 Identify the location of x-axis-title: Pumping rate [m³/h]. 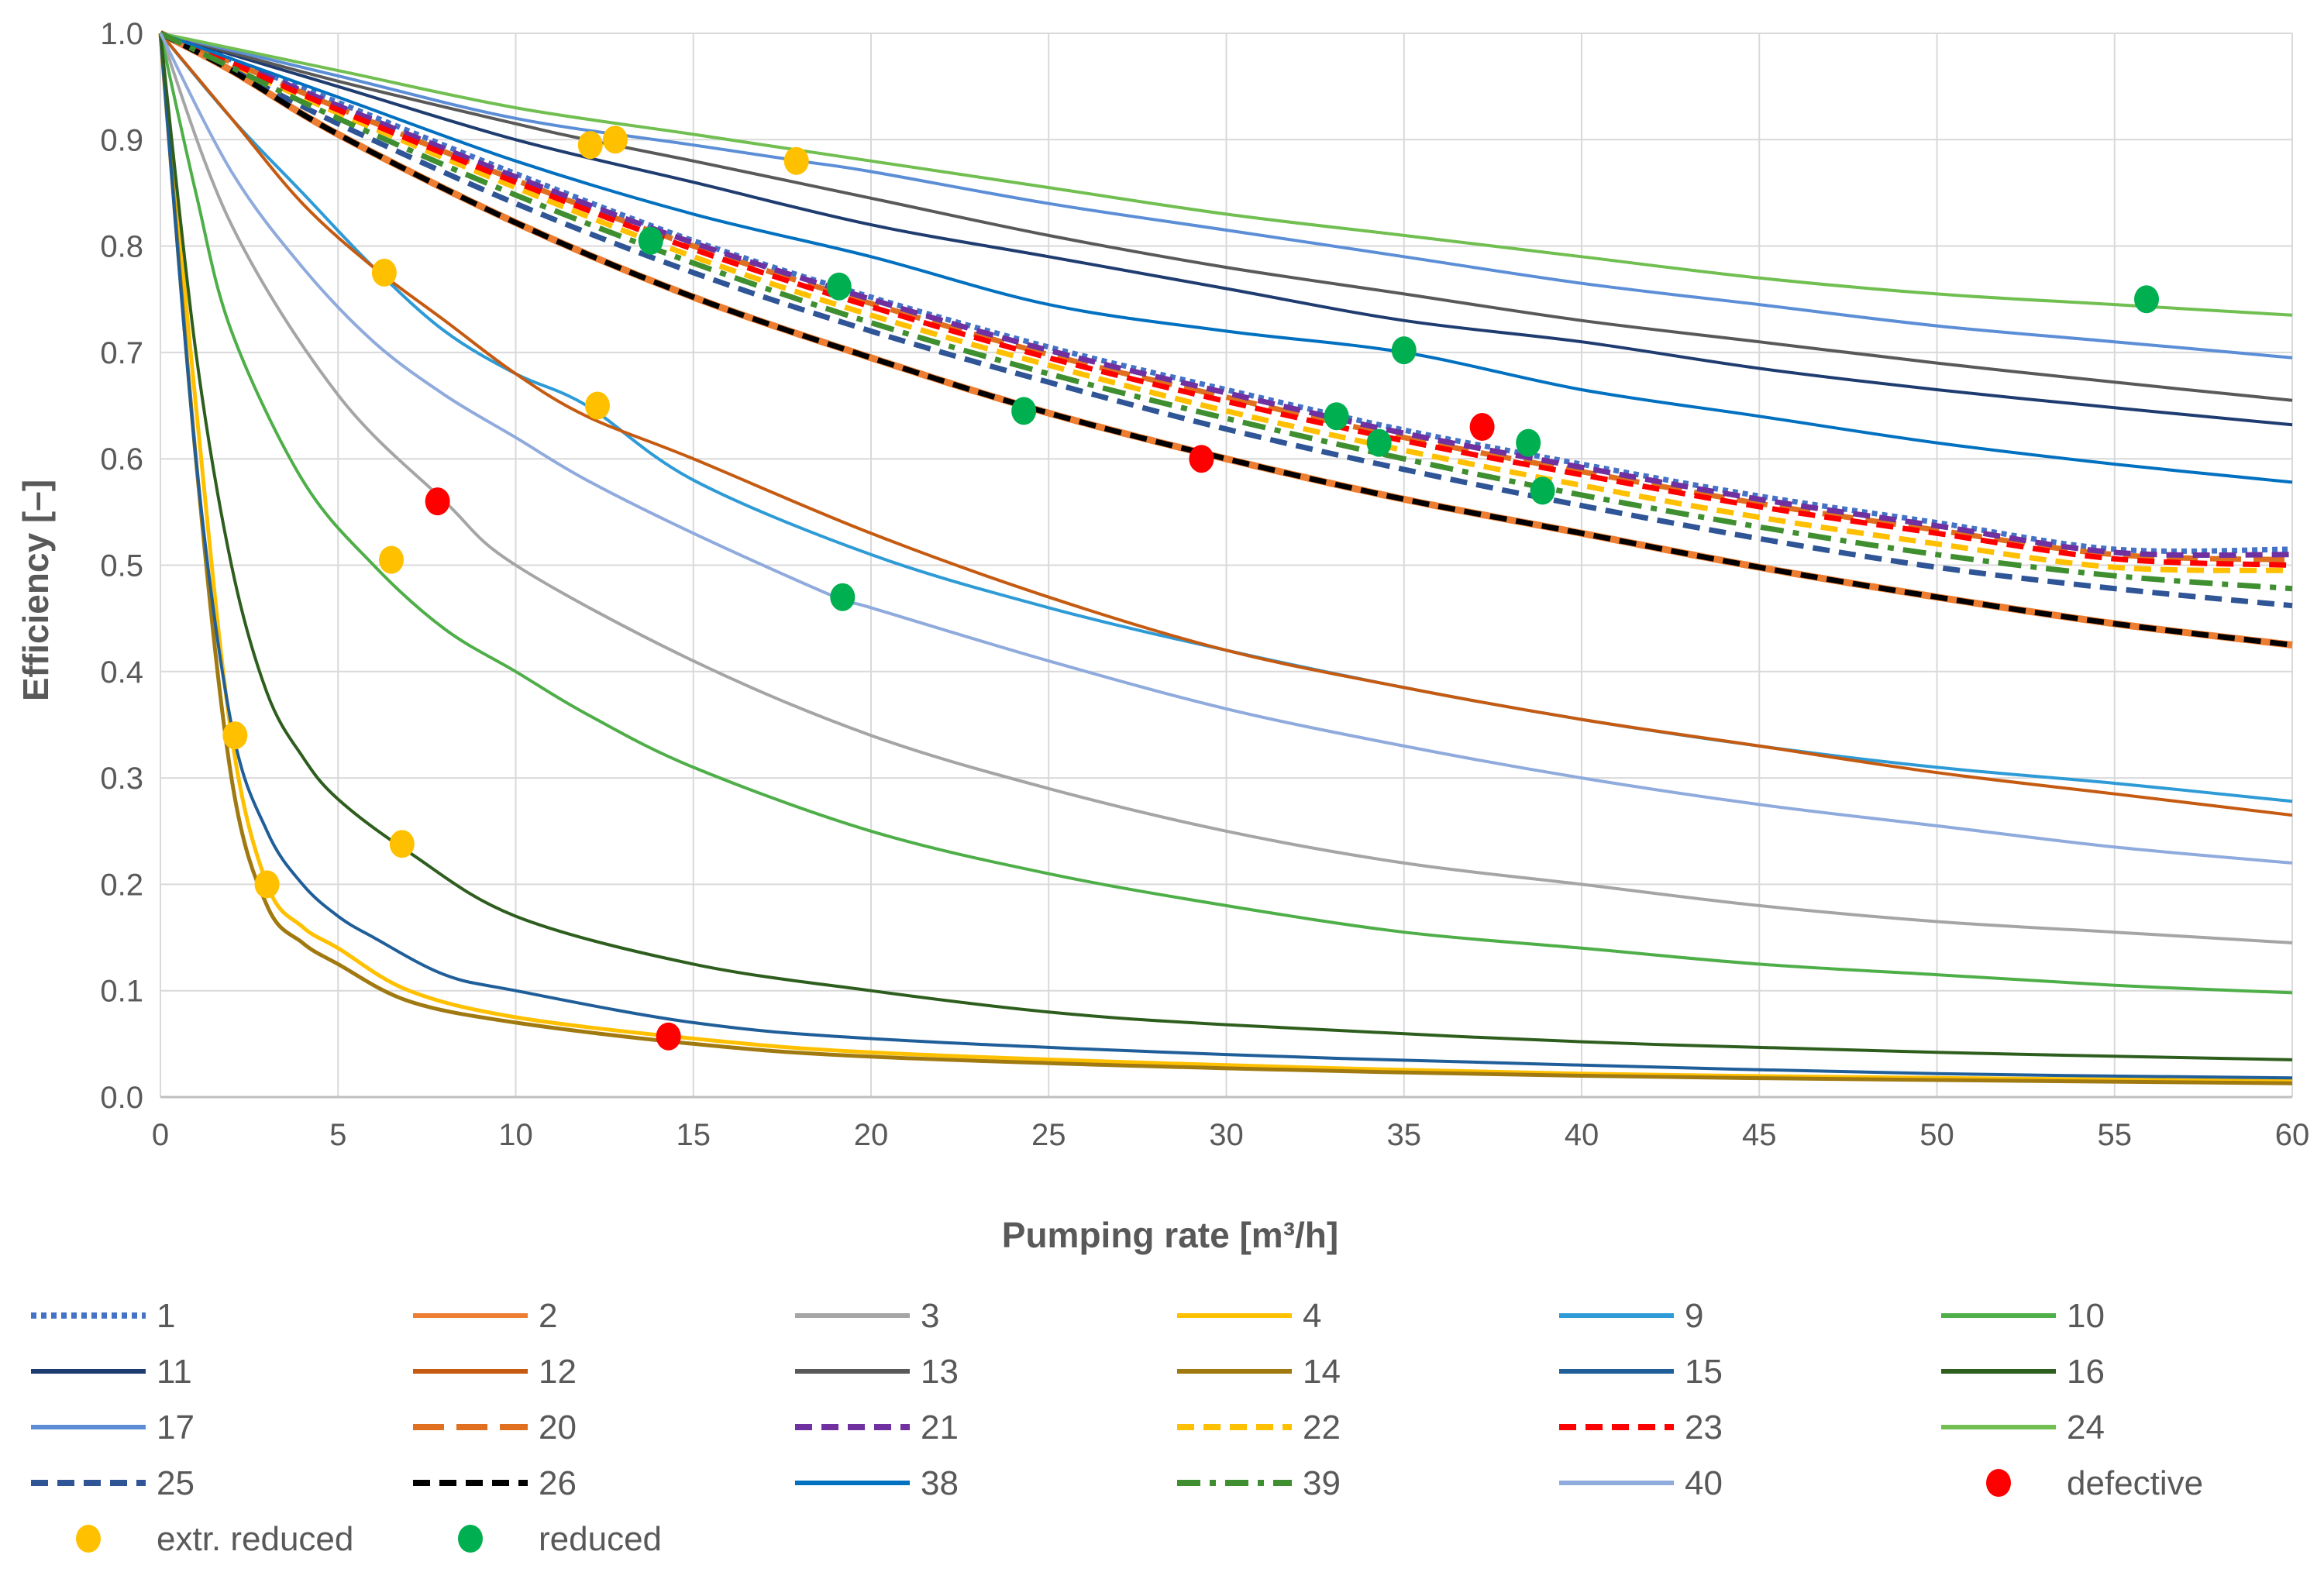
(1170, 1235).